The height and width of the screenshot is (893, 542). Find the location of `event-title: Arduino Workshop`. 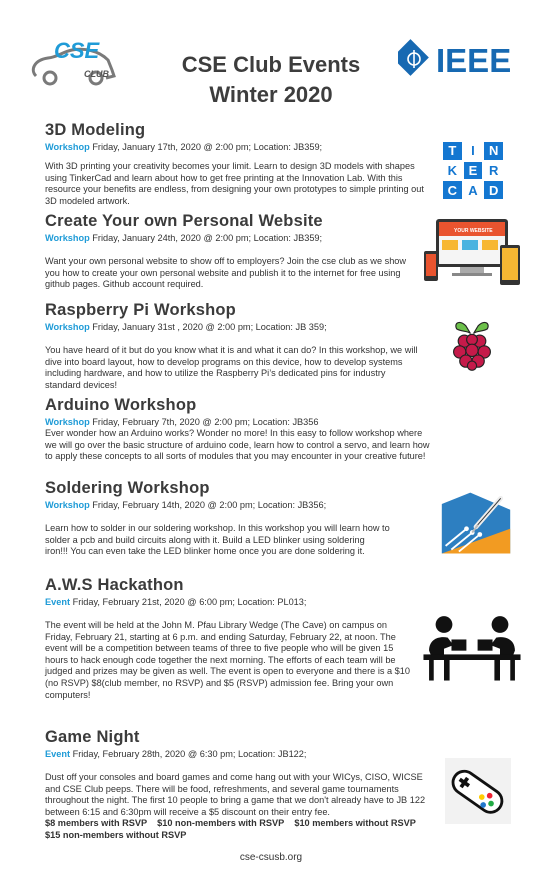

event-title: Arduino Workshop is located at coordinates (121, 405).